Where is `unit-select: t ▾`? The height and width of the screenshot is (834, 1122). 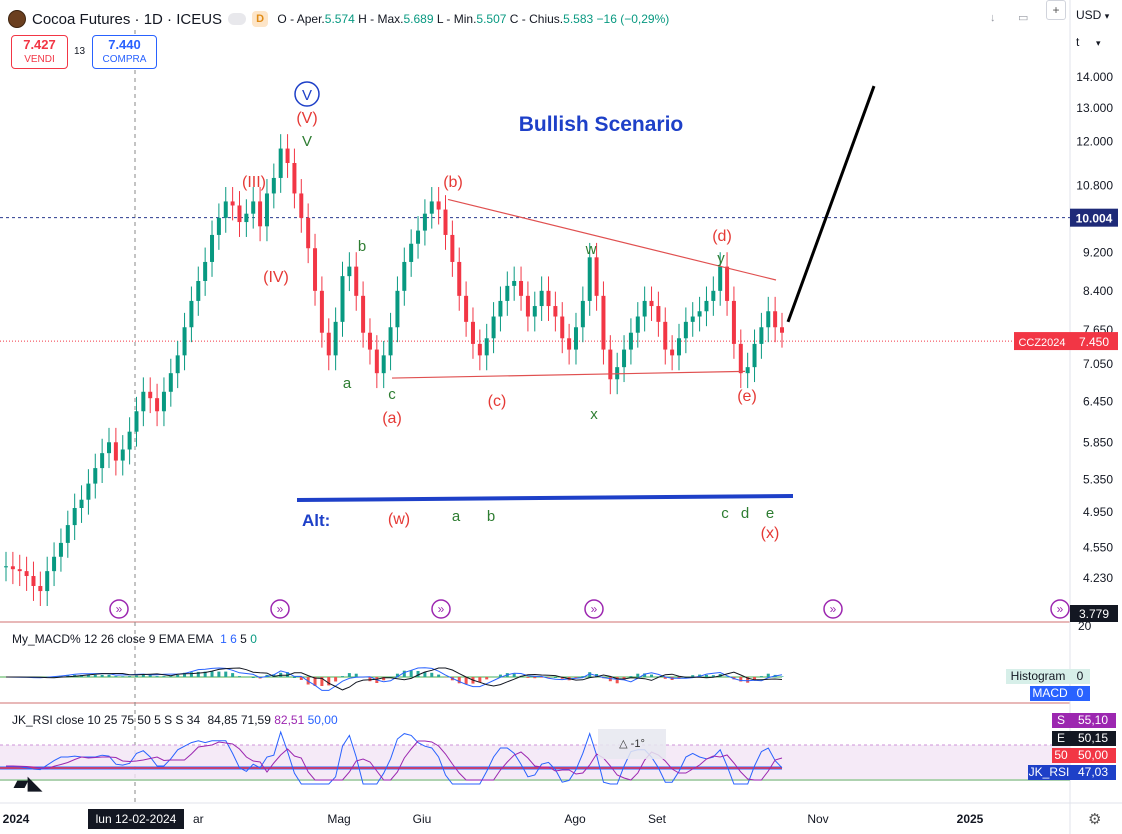 unit-select: t ▾ is located at coordinates (1096, 45).